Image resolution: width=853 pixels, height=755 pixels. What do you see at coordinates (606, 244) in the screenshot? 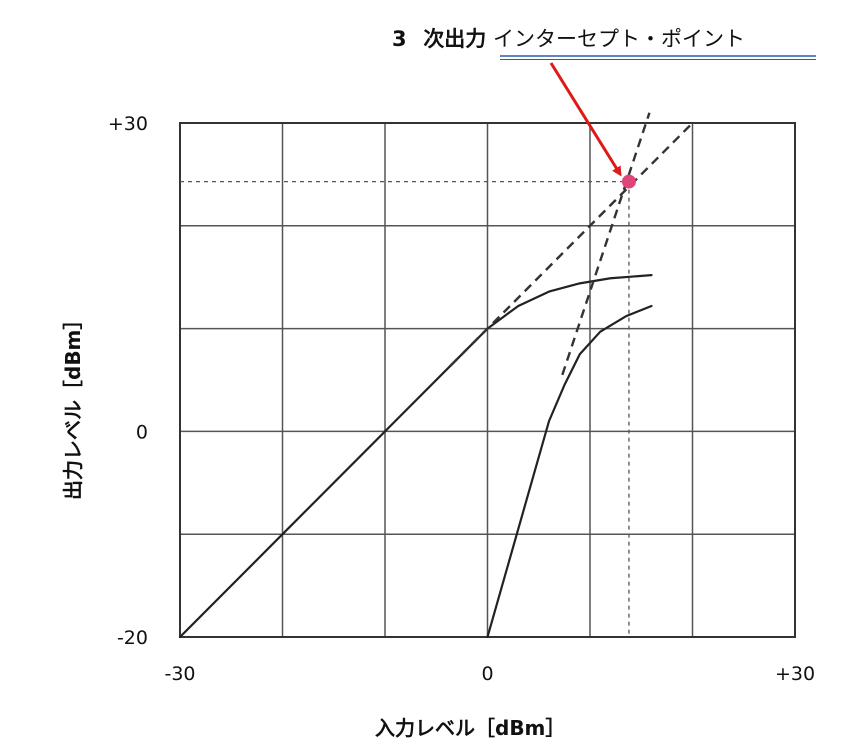
I see `series-line-4-dashed` at bounding box center [606, 244].